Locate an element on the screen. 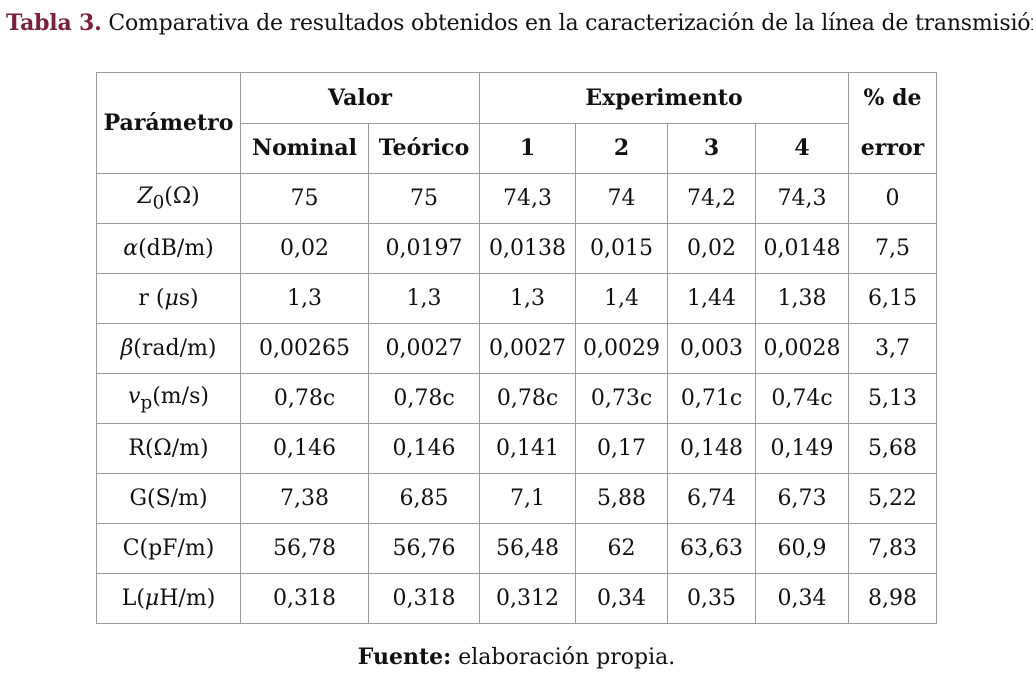 The height and width of the screenshot is (674, 1033). table-row: L(μH/m) 0,318 0,318 0,312 0,34 0,35 0,34 8,98 is located at coordinates (516, 598).